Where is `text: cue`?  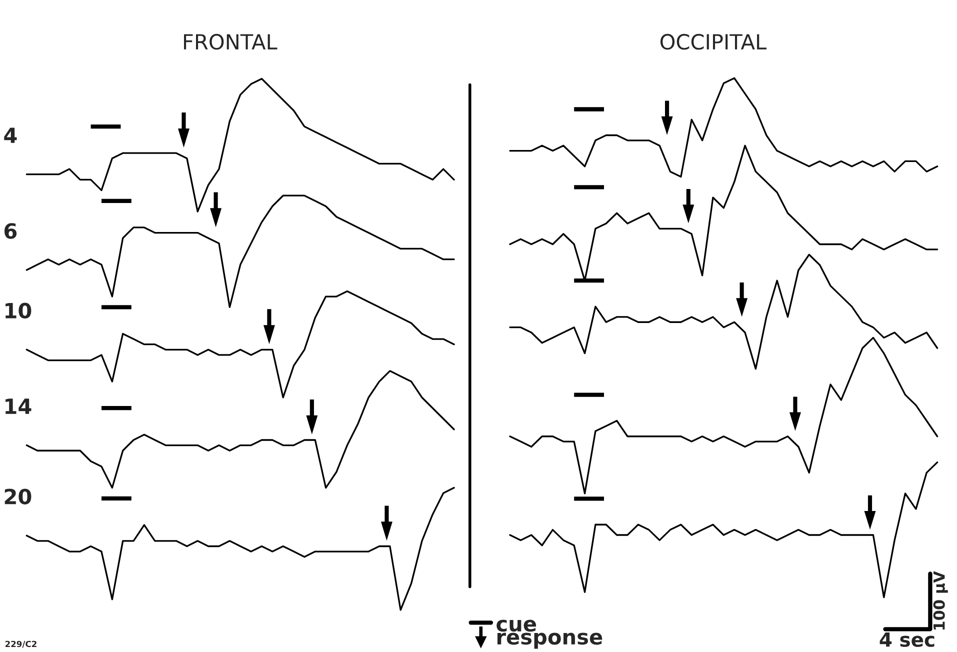
text: cue is located at coordinates (516, 626).